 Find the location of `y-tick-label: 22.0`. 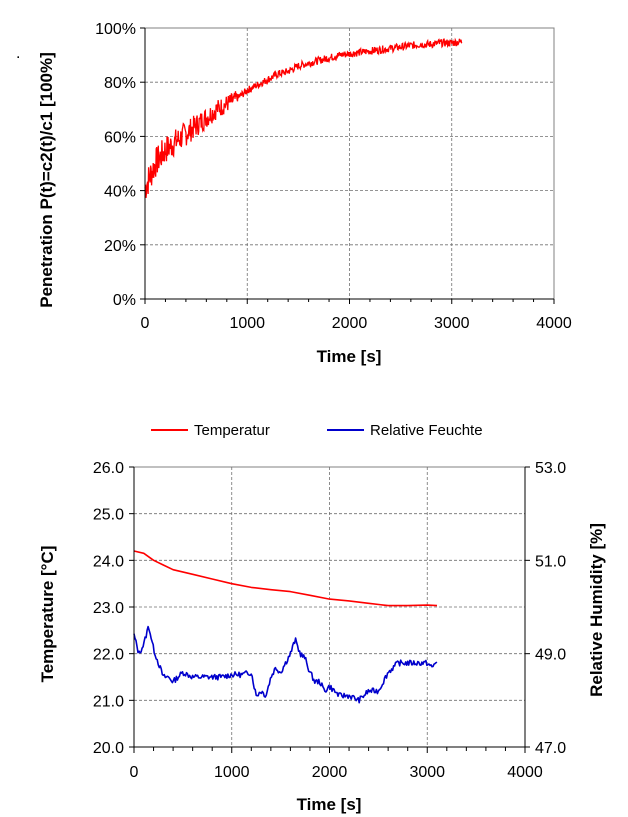

y-tick-label: 22.0 is located at coordinates (108, 655).